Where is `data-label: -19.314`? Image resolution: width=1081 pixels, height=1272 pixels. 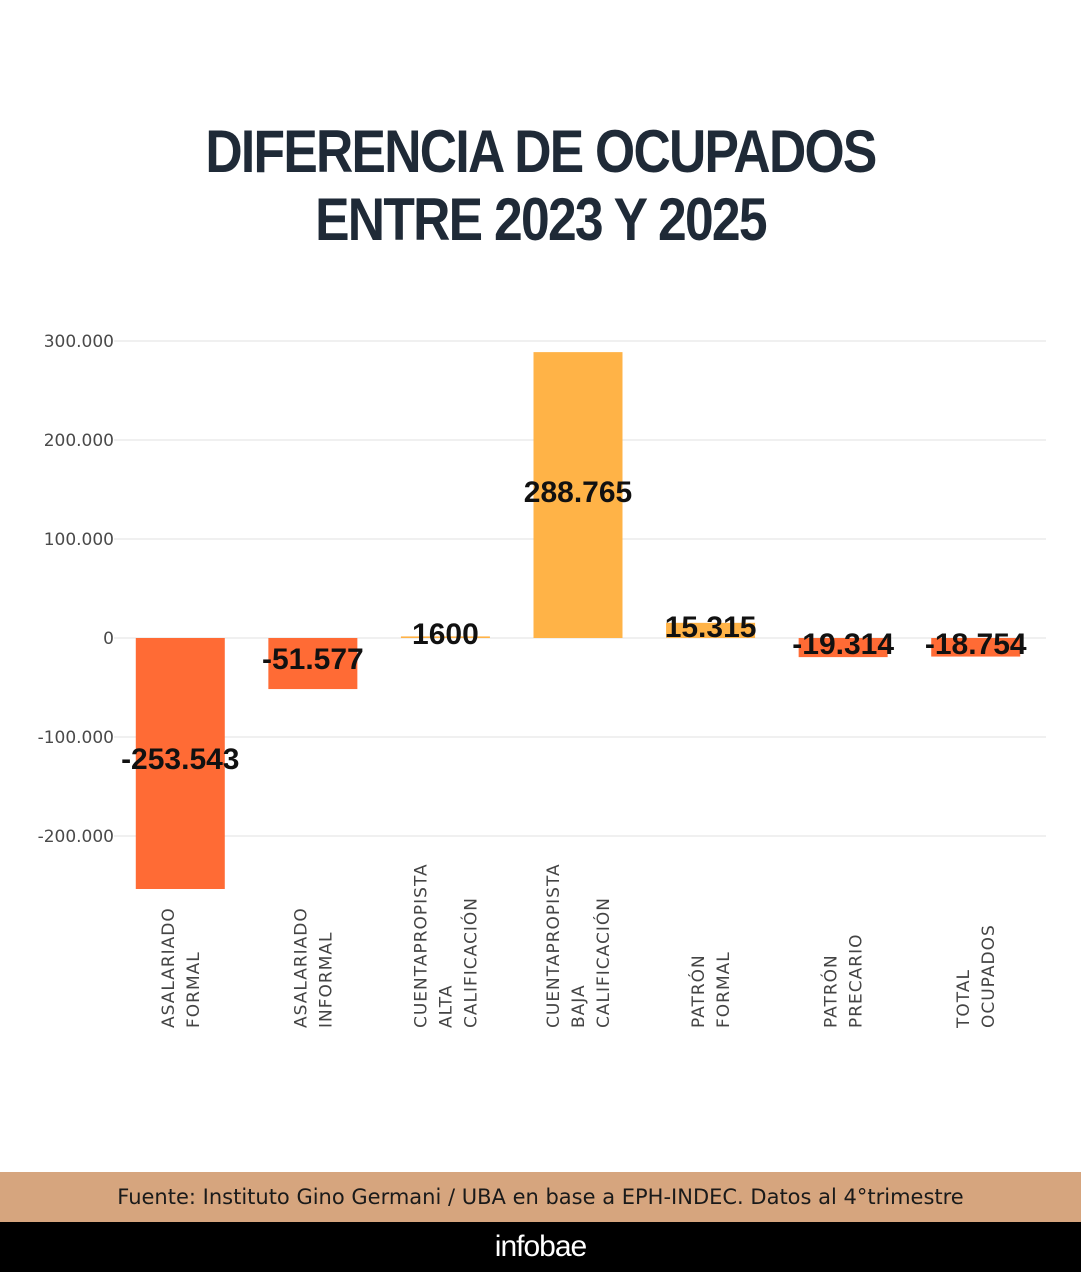
data-label: -19.314 is located at coordinates (843, 644).